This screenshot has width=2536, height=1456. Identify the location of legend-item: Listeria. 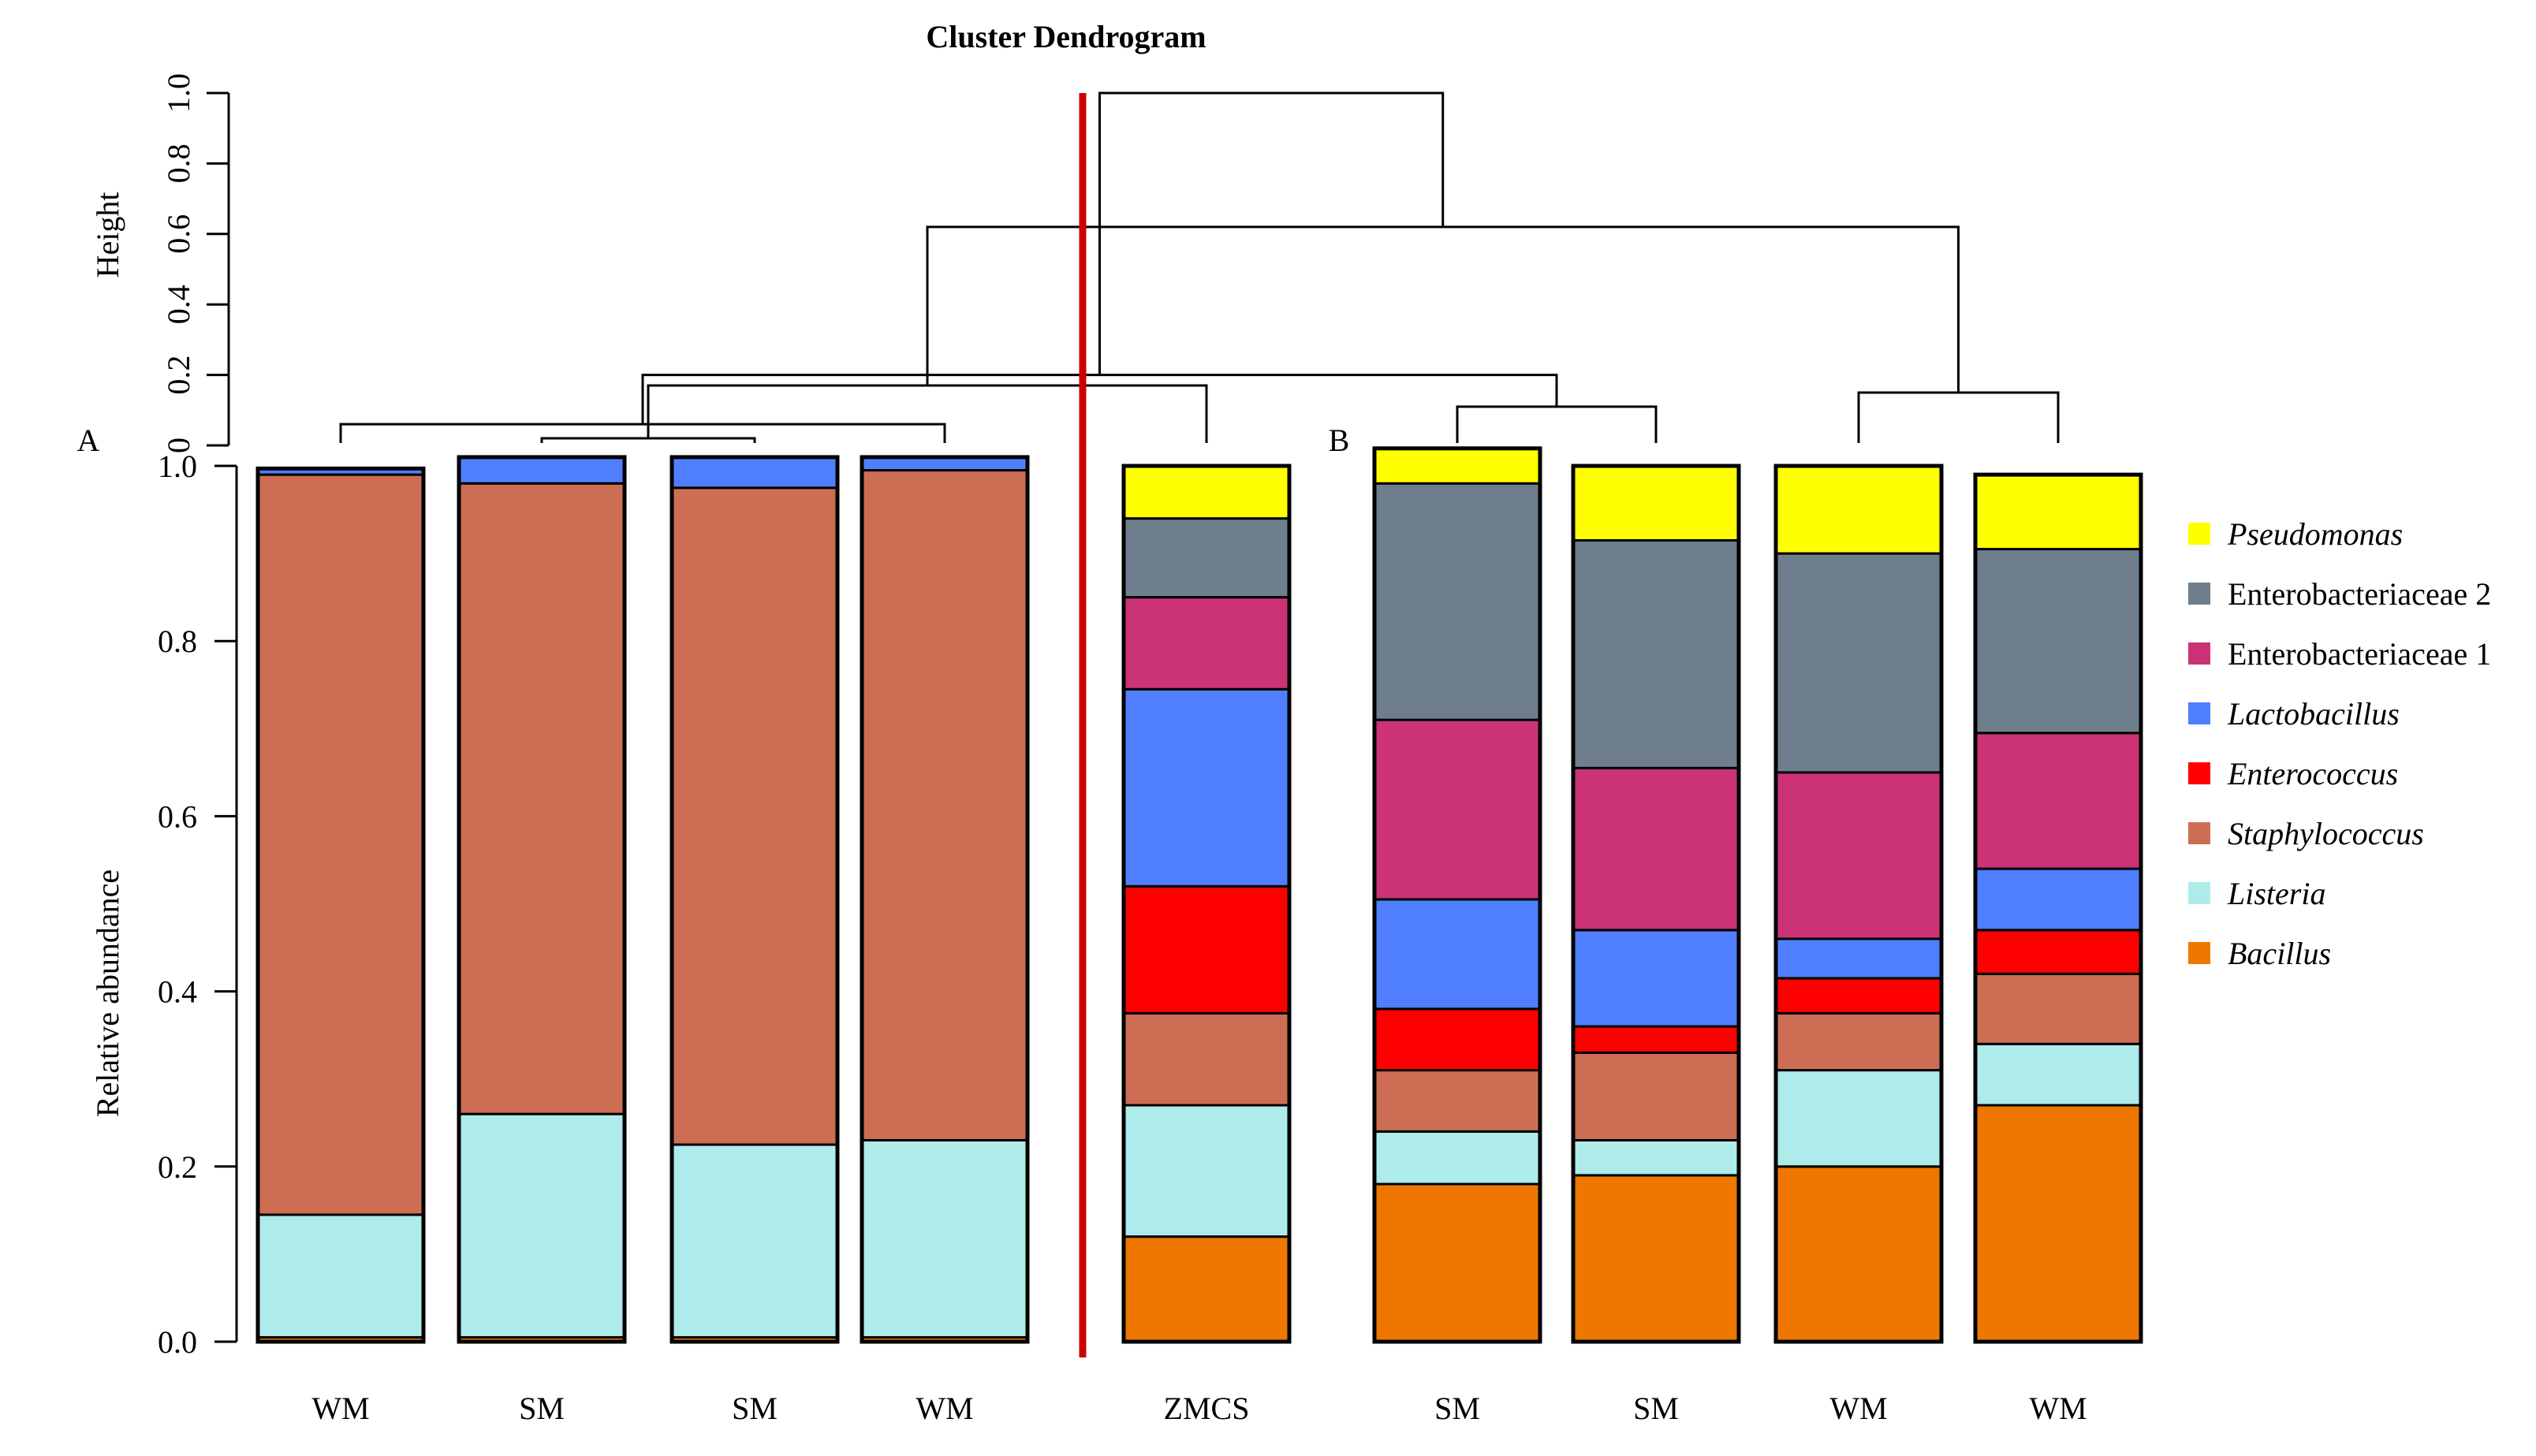
(2257, 893).